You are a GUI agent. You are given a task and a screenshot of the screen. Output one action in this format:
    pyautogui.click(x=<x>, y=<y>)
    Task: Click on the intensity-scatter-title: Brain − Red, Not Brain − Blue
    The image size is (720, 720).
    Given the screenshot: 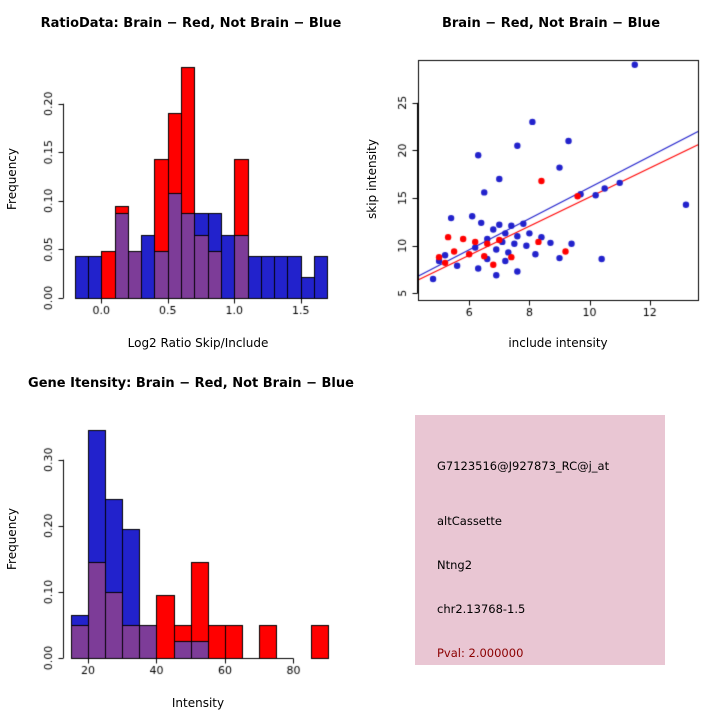 What is the action you would take?
    pyautogui.click(x=551, y=23)
    